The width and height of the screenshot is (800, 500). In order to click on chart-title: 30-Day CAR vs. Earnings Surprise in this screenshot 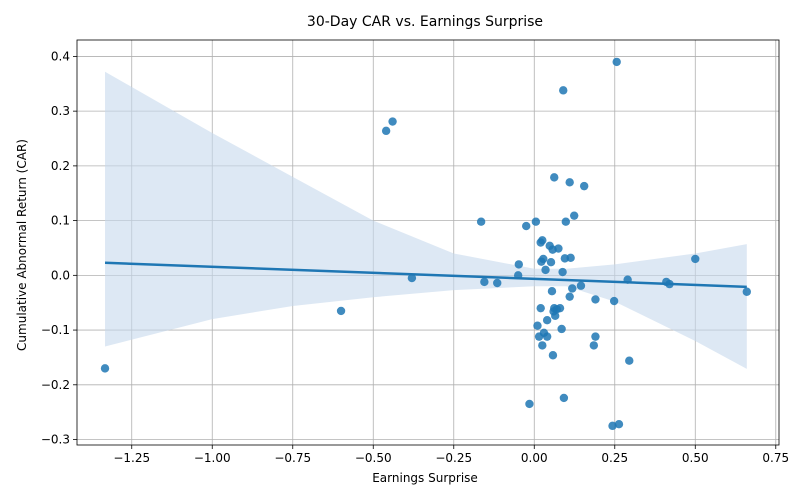, I will do `click(425, 22)`.